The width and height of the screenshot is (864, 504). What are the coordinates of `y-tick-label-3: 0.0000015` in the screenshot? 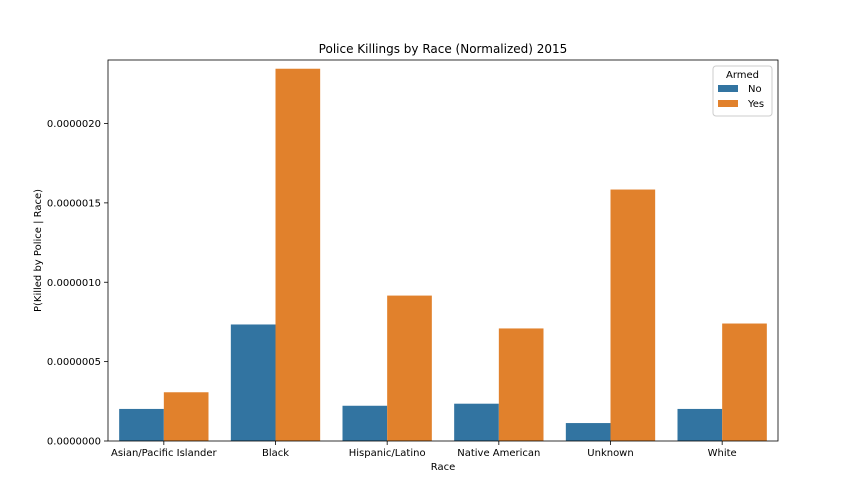 It's located at (74, 203).